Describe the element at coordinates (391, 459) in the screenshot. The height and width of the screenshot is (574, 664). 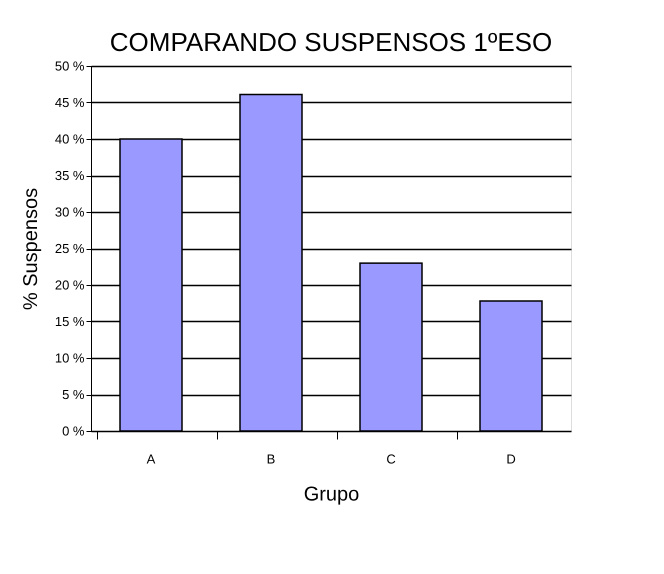
I see `x-tick-label: C` at that location.